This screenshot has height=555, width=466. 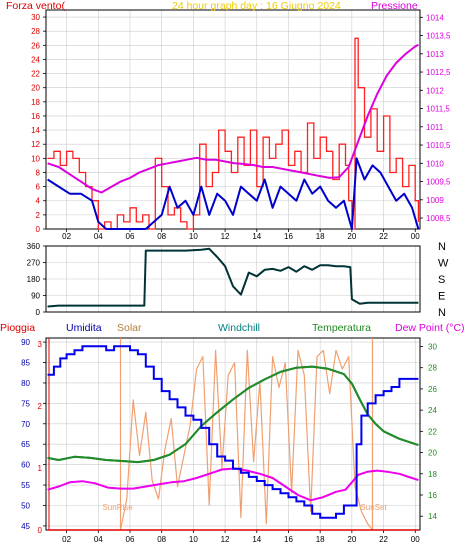 I want to click on y-tick-humidity: 50, so click(x=25, y=505).